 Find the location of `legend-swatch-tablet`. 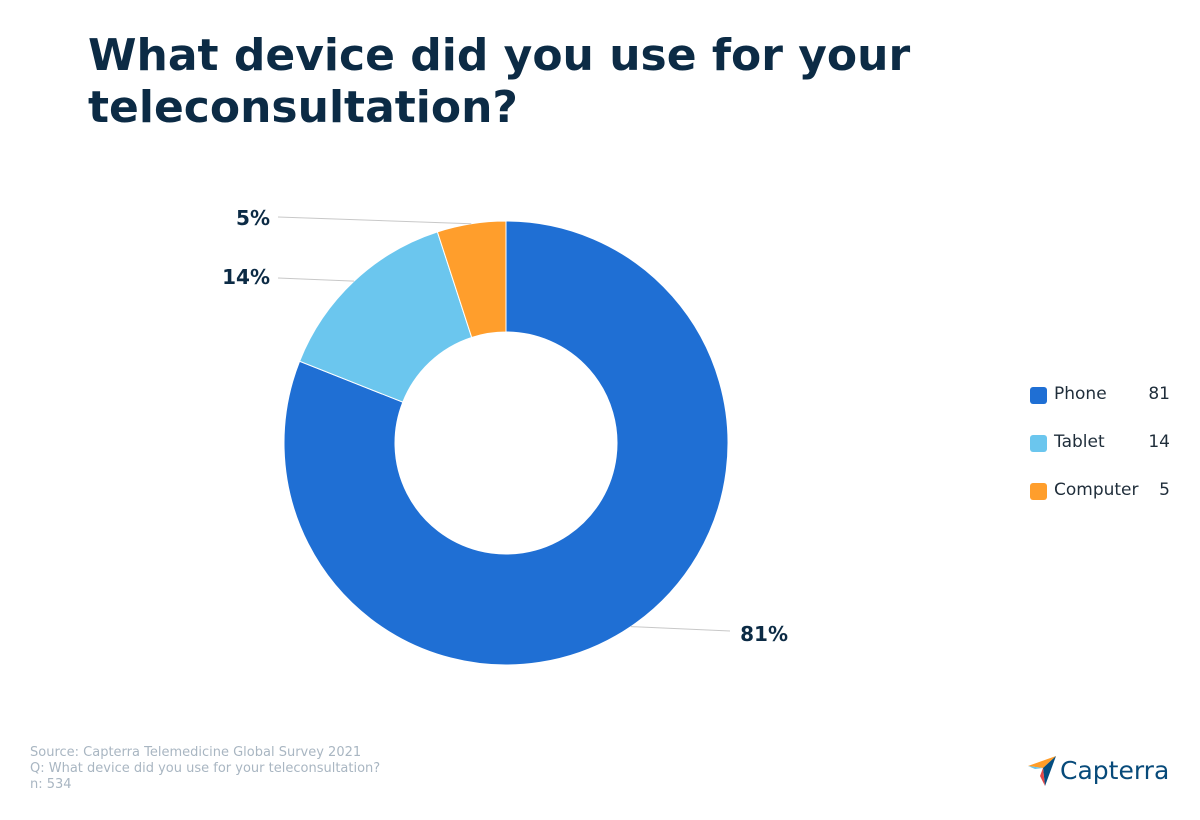

legend-swatch-tablet is located at coordinates (1038, 443).